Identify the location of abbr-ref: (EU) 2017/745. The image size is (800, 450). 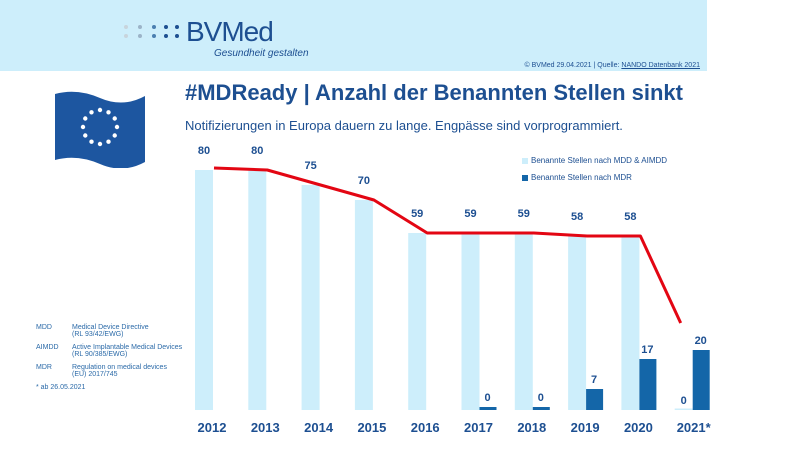
(95, 374).